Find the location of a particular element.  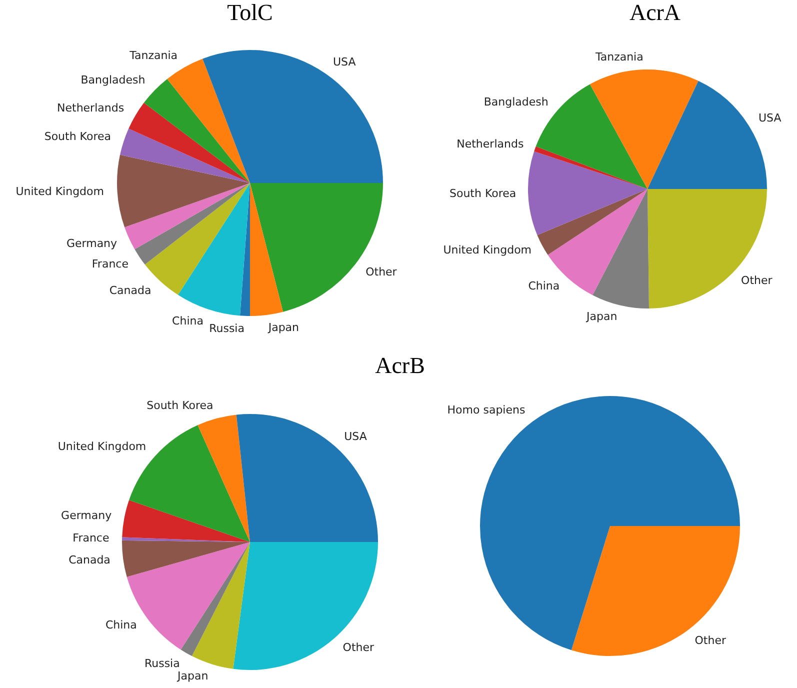

chart-title: AcrB is located at coordinates (400, 366).